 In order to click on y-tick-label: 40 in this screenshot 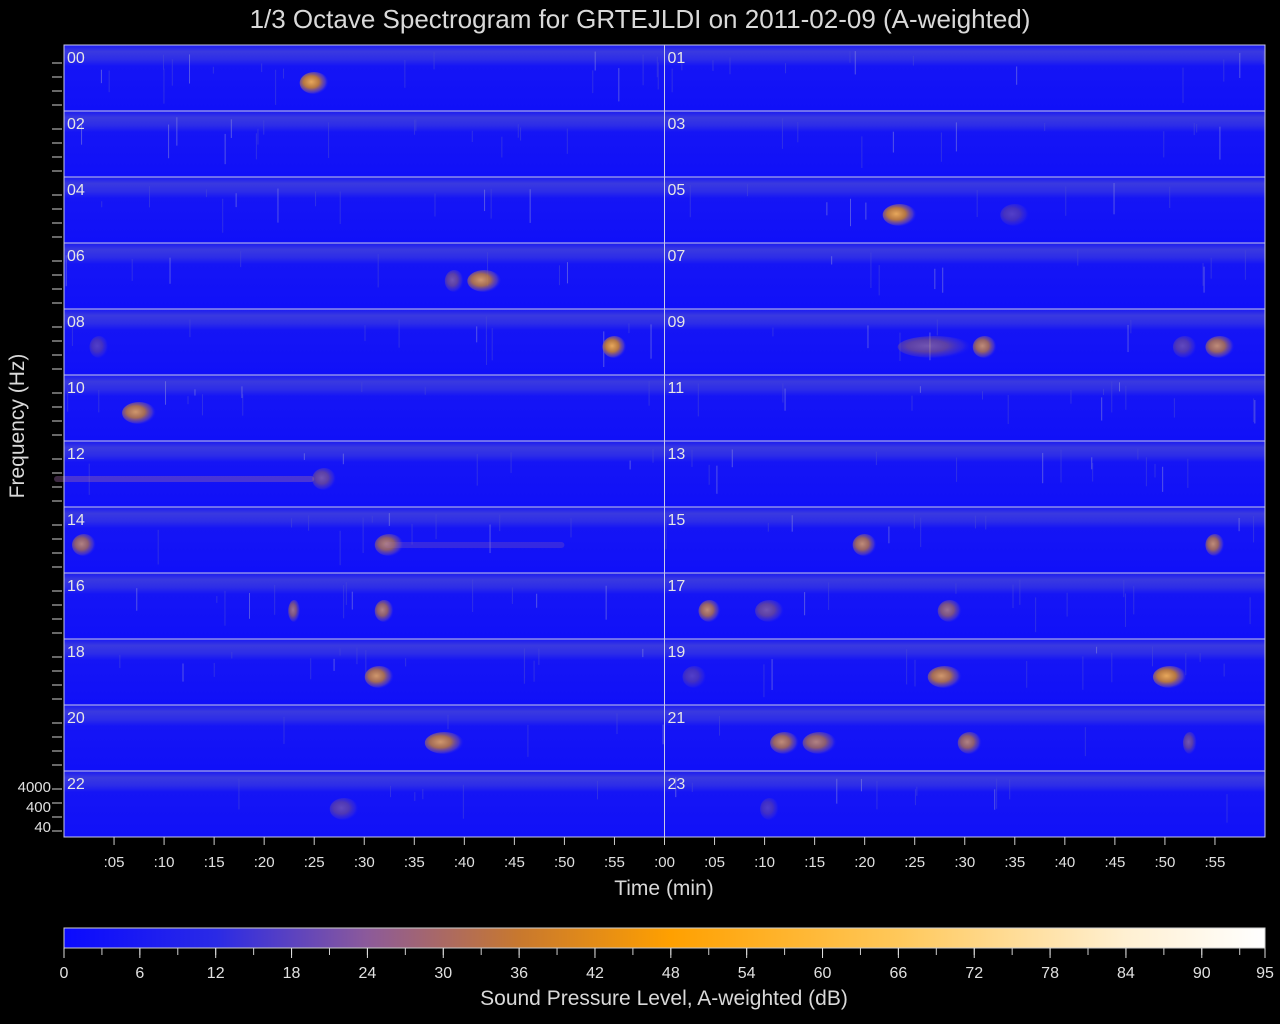, I will do `click(42, 827)`.